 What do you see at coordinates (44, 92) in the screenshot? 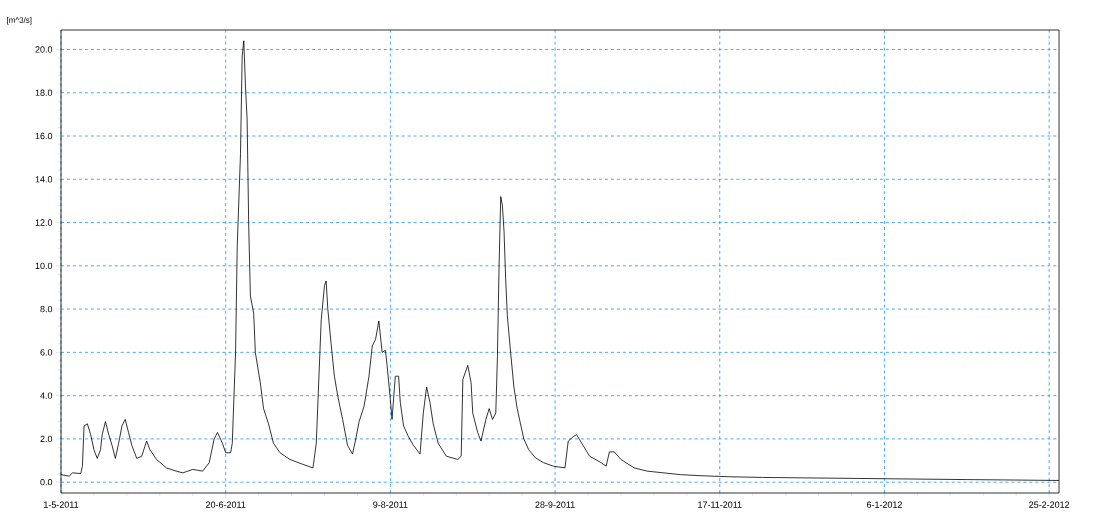
I see `y-tick-label: 18.0` at bounding box center [44, 92].